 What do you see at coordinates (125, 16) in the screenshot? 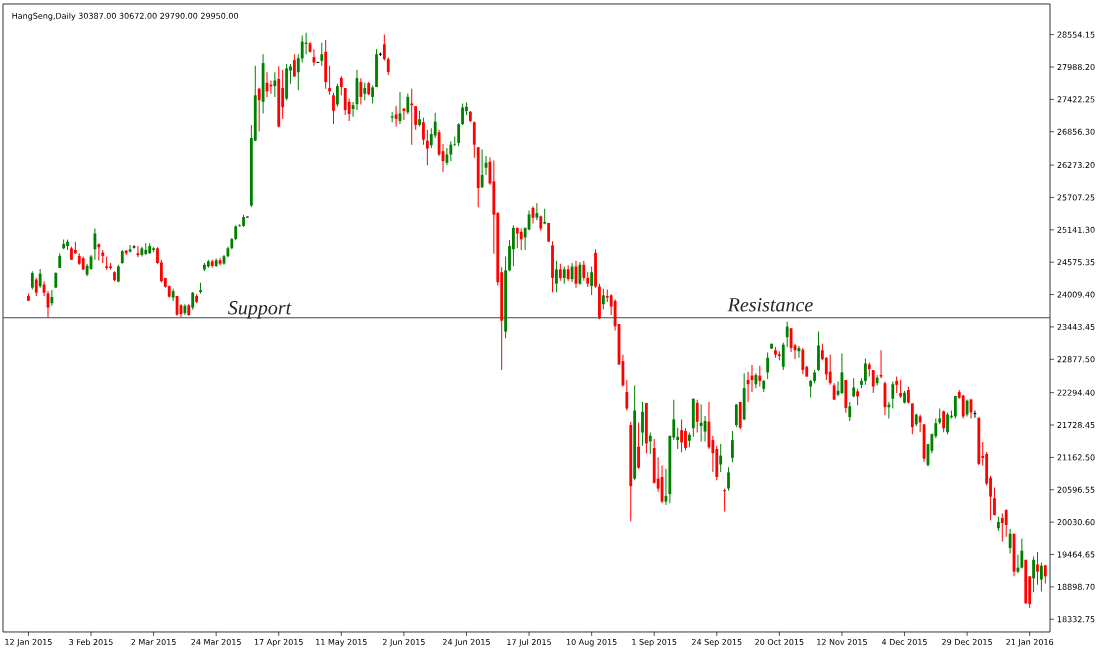
I see `text: HangSeng,Daily 30387.00 30672.00 29790.00 29950.00` at bounding box center [125, 16].